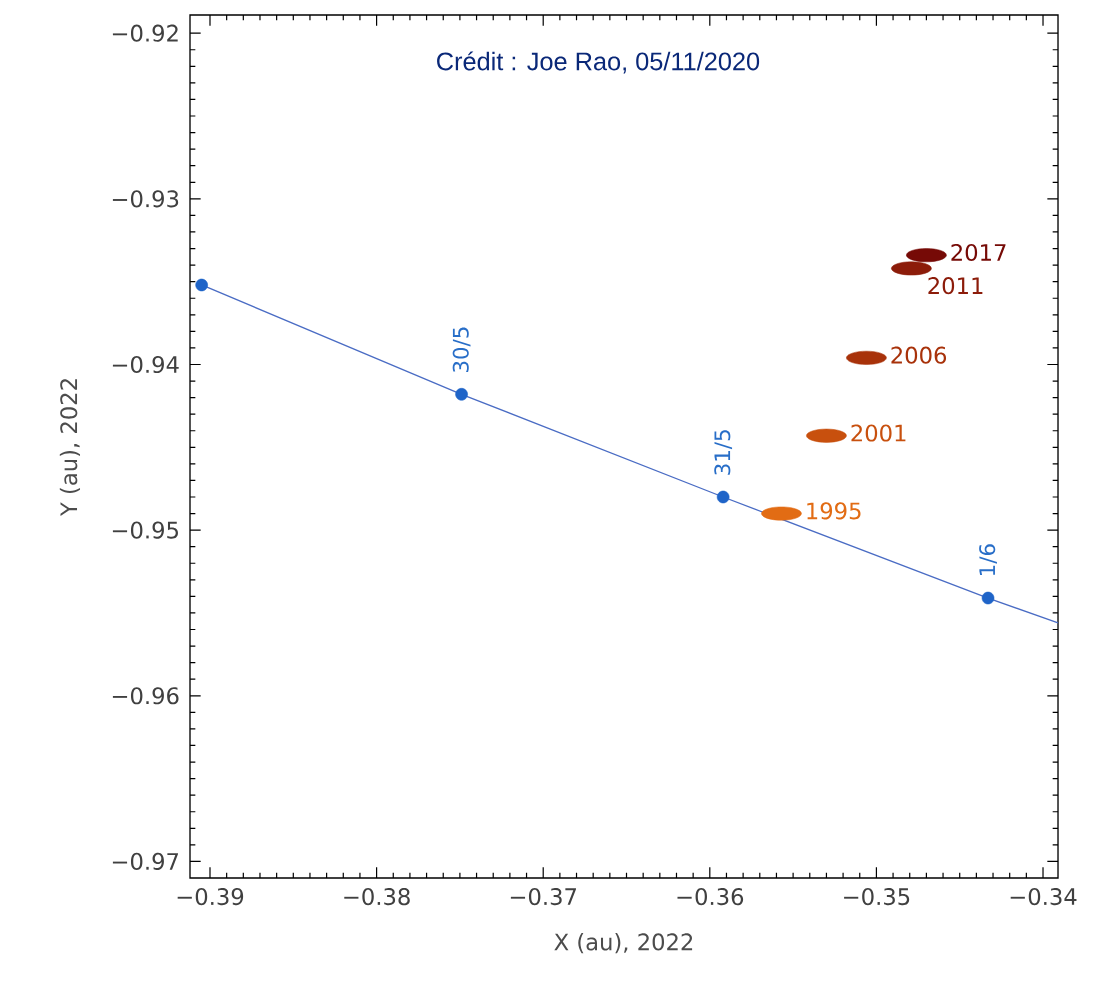 This screenshot has height=994, width=1096. Describe the element at coordinates (210, 897) in the screenshot. I see `x-tick-label: −0.39` at that location.